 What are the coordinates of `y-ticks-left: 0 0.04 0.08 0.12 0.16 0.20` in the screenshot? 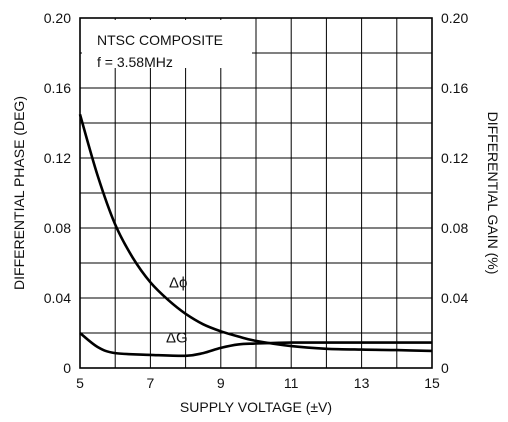 It's located at (57, 193).